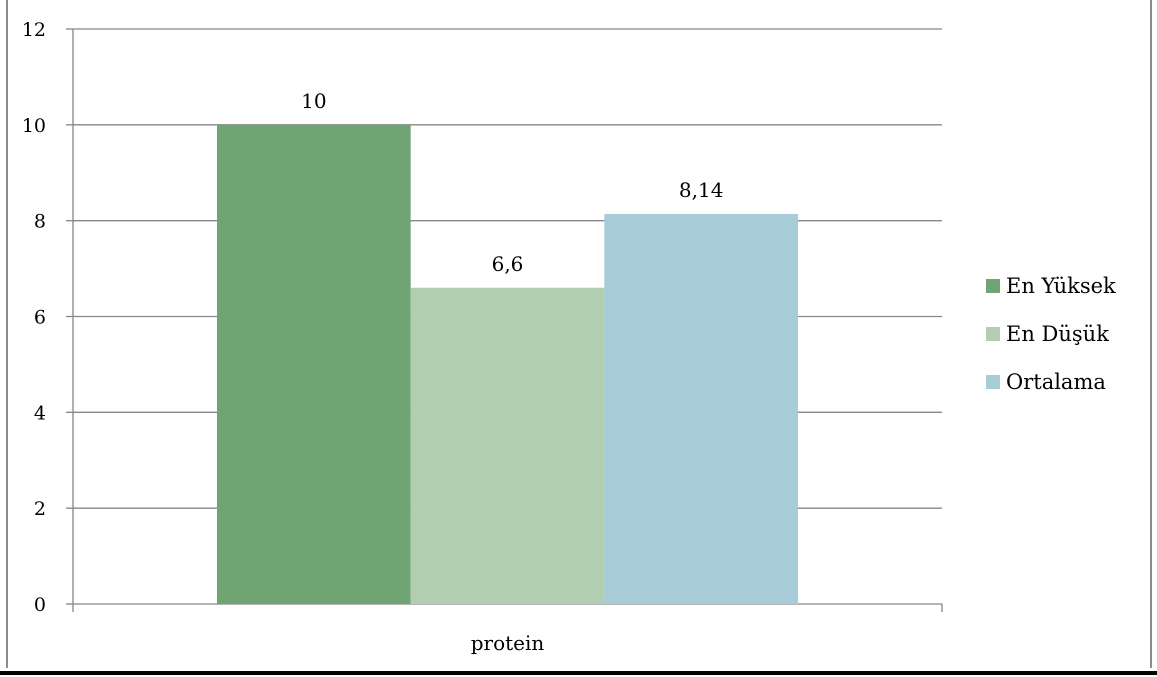 This screenshot has width=1157, height=677. I want to click on category-labels: protein, so click(508, 643).